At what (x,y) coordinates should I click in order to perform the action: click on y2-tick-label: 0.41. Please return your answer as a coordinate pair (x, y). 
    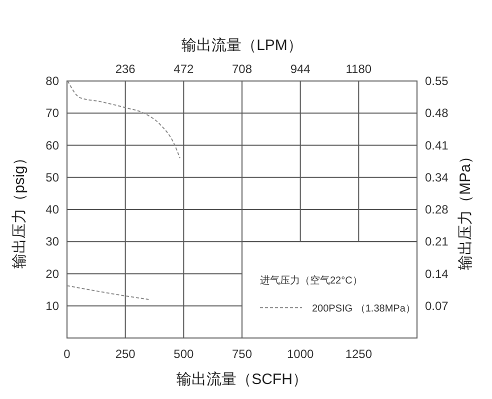
    Looking at the image, I should click on (437, 145).